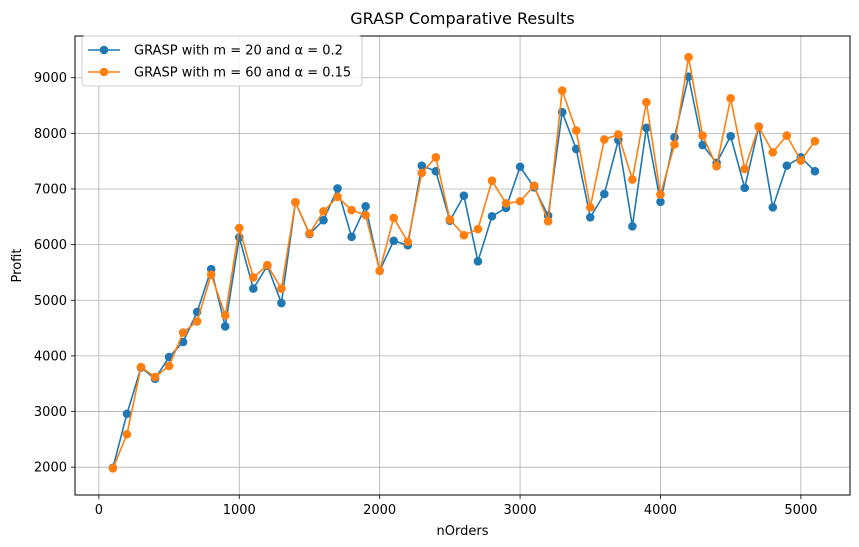  What do you see at coordinates (520, 510) in the screenshot?
I see `x-tick-label: 3000` at bounding box center [520, 510].